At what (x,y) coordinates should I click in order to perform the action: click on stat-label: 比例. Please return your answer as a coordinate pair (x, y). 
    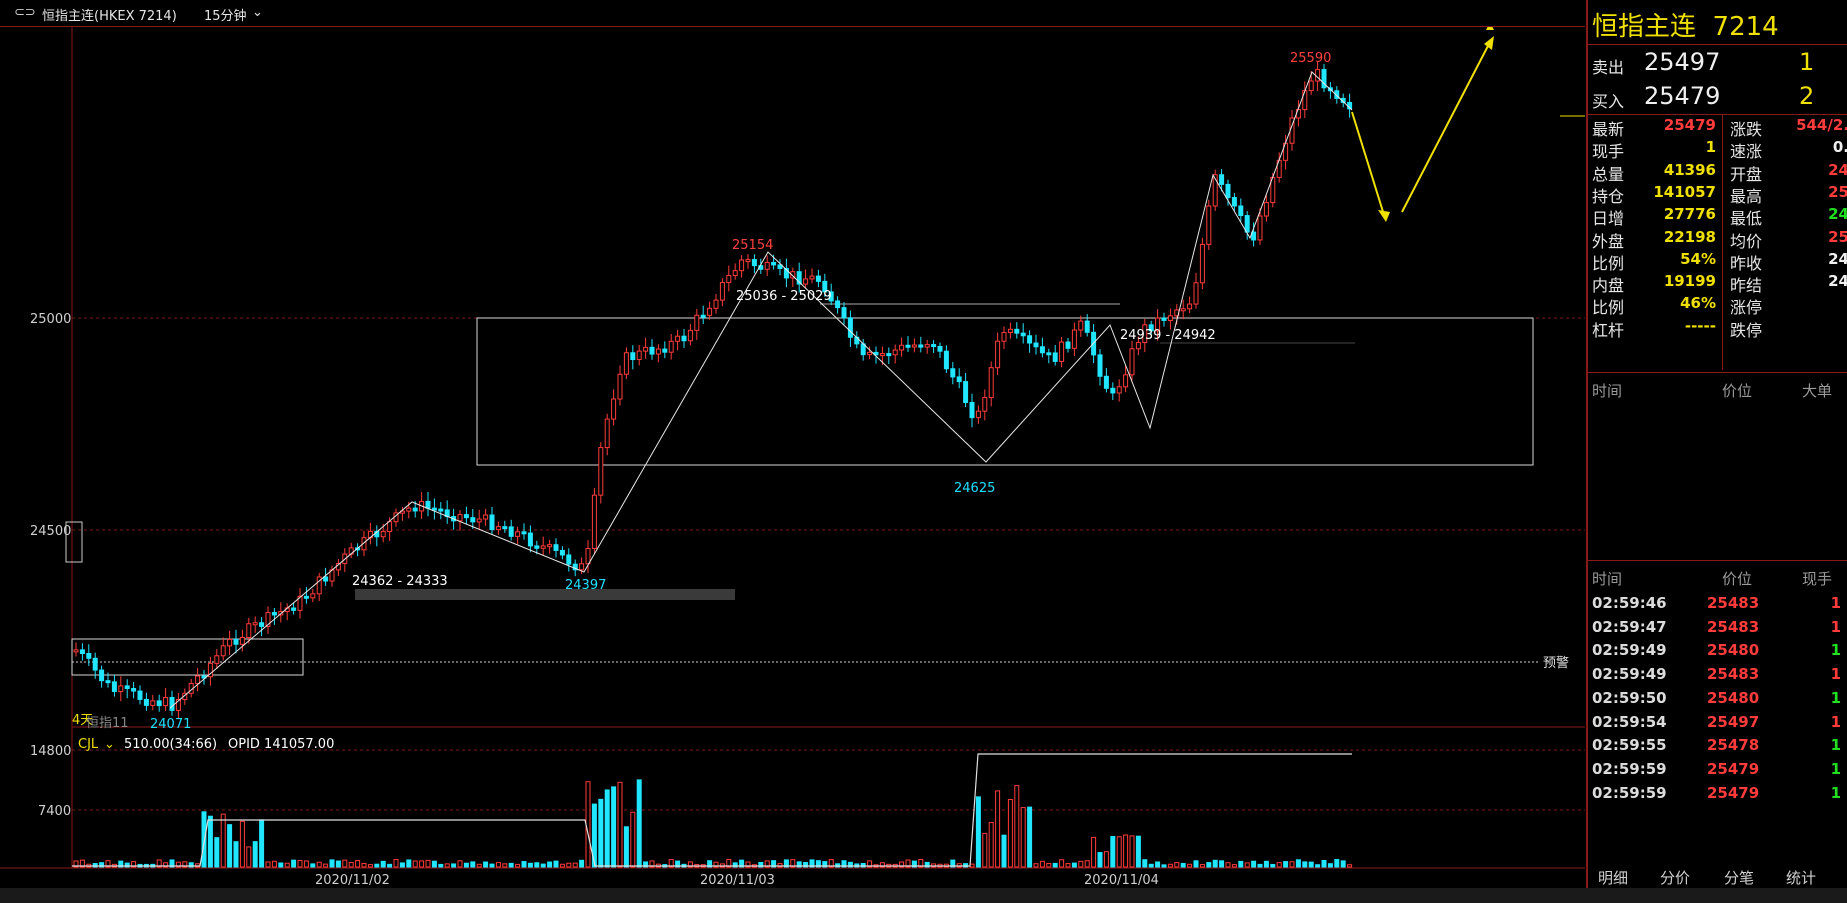
    Looking at the image, I should click on (1608, 263).